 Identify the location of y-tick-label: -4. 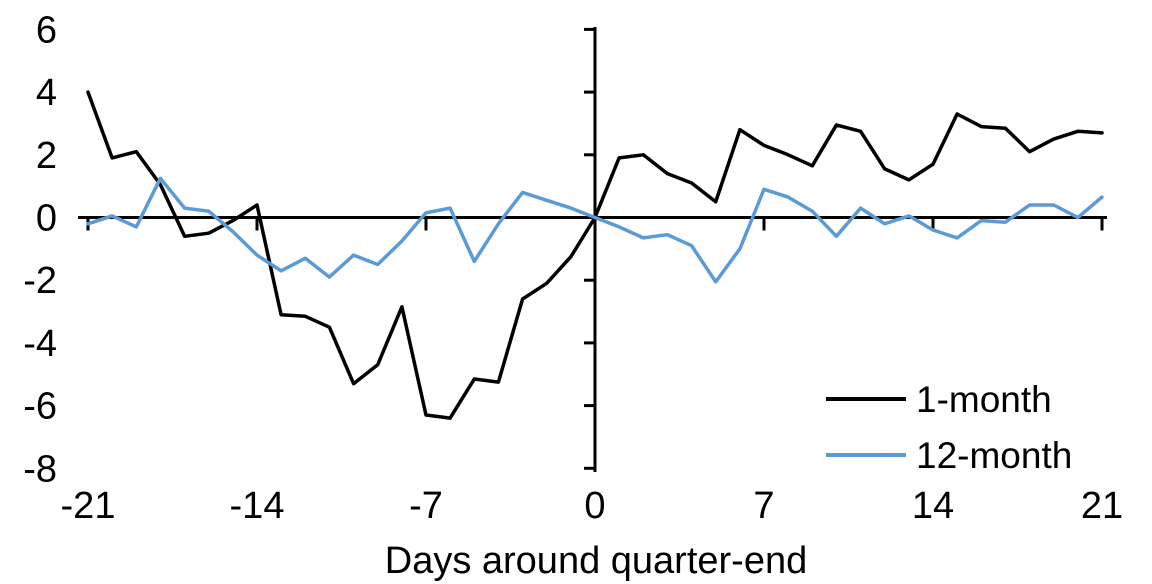
(40, 344).